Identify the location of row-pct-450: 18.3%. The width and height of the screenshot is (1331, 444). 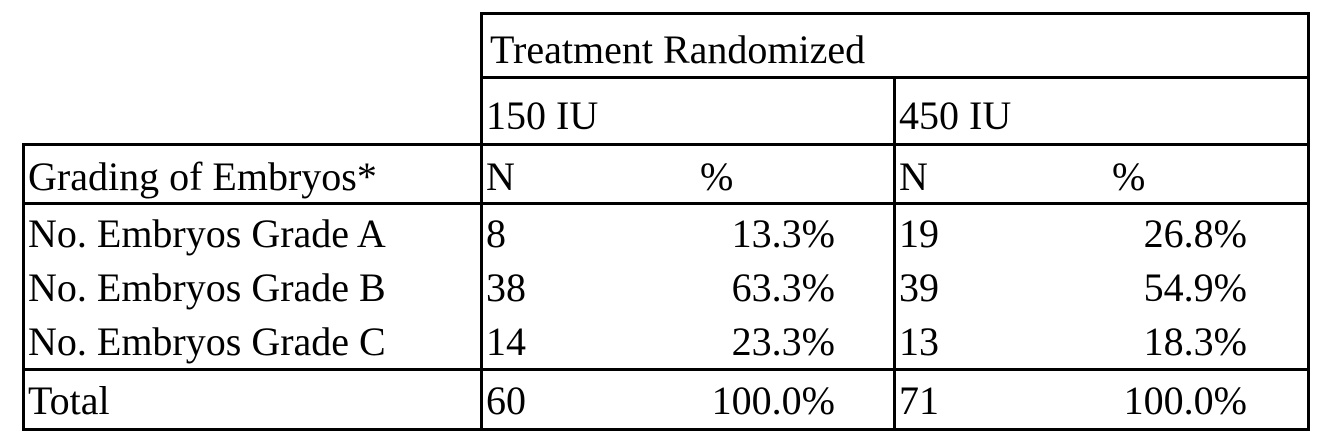
(1195, 342).